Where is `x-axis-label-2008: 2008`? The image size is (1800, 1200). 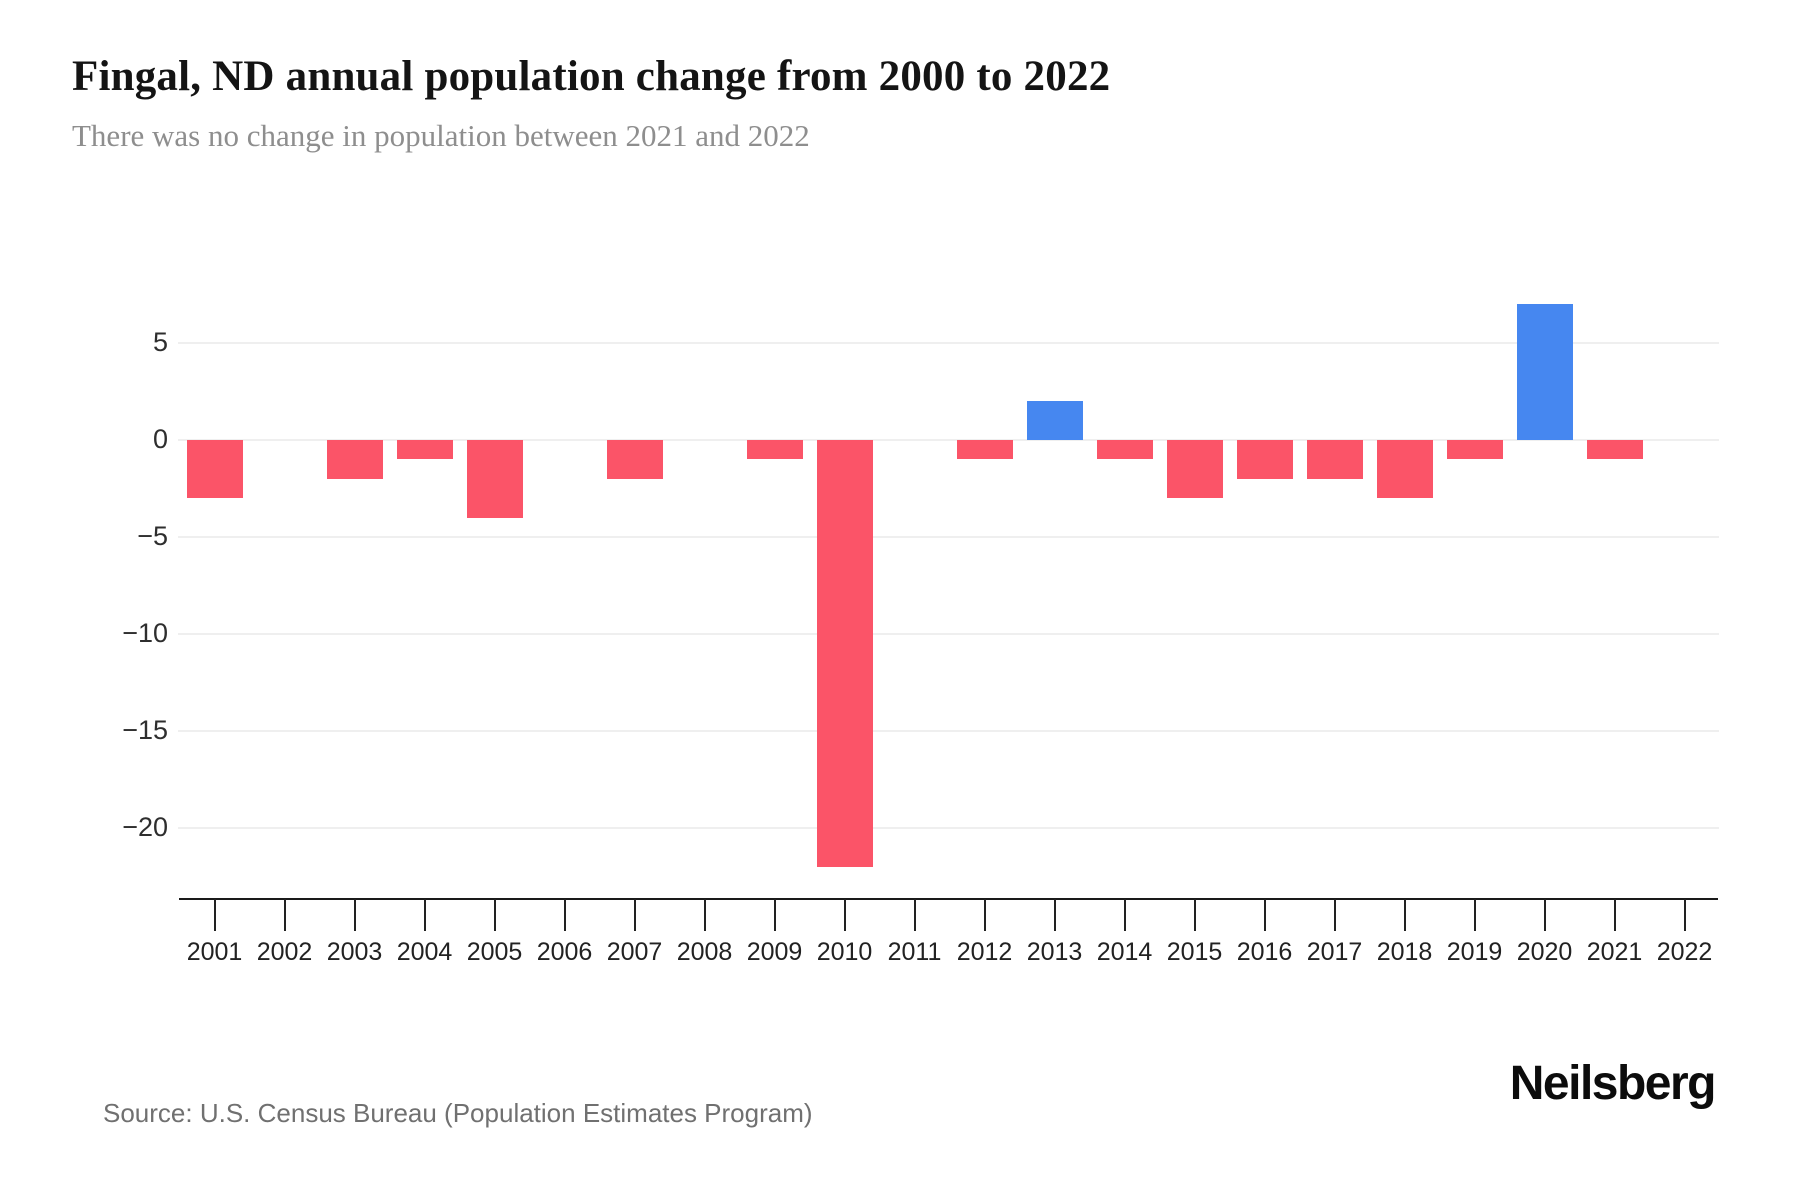
x-axis-label-2008: 2008 is located at coordinates (704, 952).